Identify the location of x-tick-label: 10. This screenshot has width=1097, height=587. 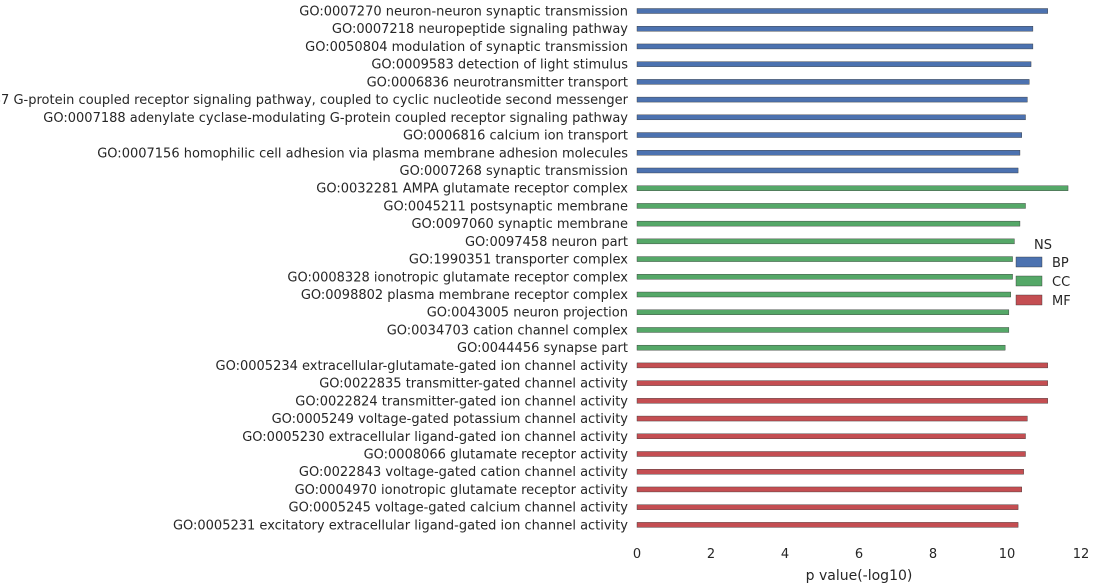
(1007, 554).